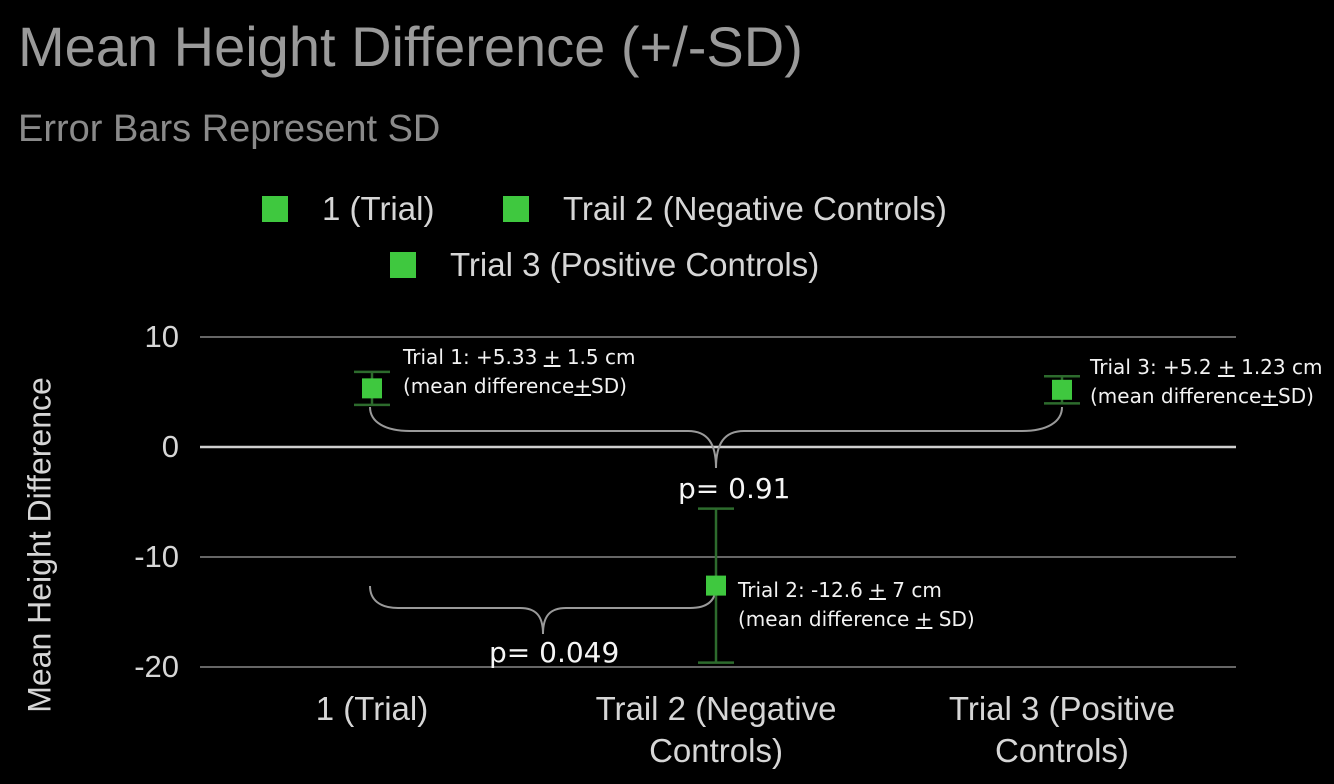  What do you see at coordinates (1062, 708) in the screenshot?
I see `x-tick-label-line: Trial 3 (Positive` at bounding box center [1062, 708].